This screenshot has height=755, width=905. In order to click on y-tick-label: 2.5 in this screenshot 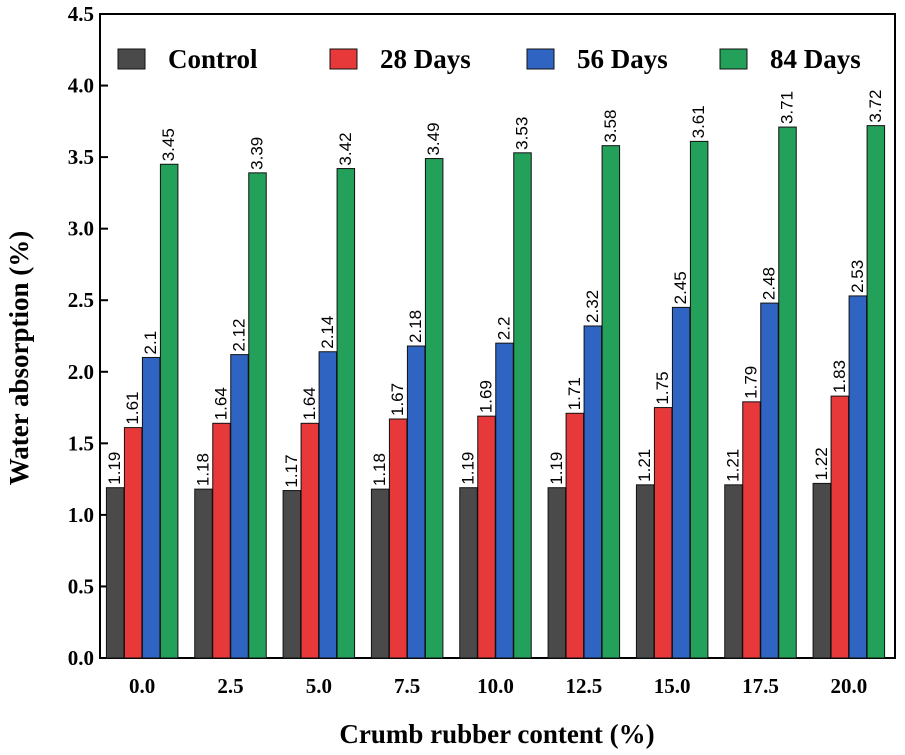, I will do `click(81, 300)`.